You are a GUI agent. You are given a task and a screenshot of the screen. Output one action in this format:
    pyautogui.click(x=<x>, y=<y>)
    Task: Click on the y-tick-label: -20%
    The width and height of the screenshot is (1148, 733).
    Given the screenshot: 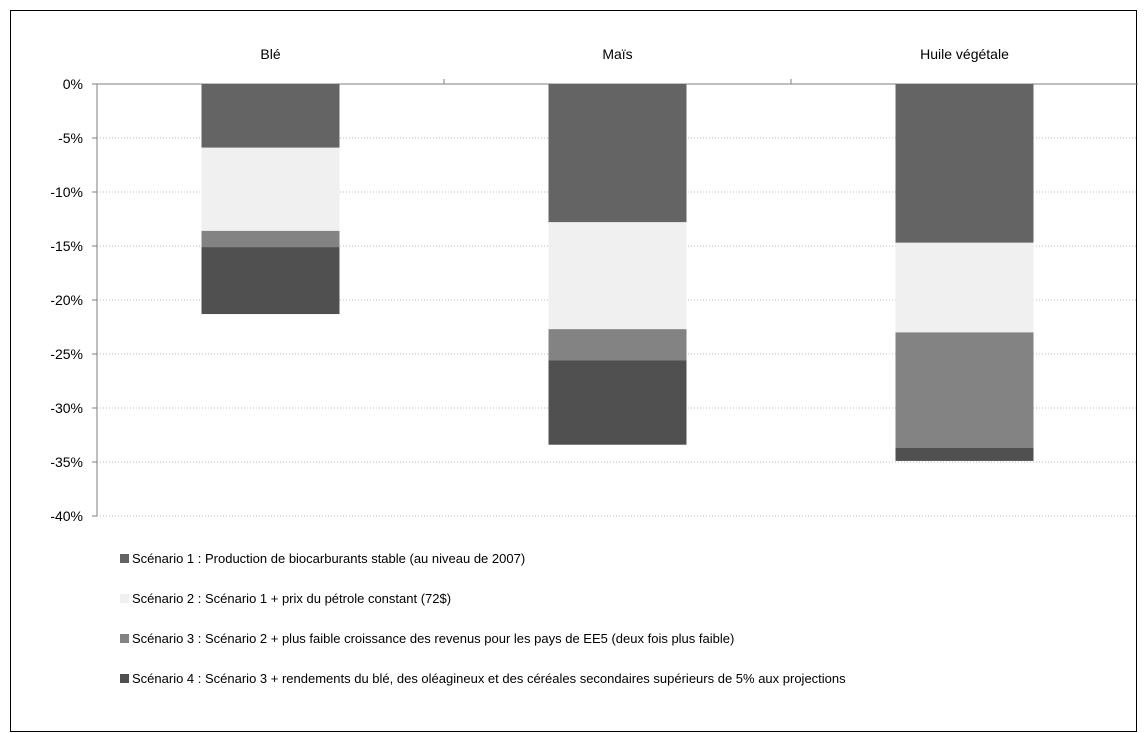 What is the action you would take?
    pyautogui.click(x=66, y=300)
    